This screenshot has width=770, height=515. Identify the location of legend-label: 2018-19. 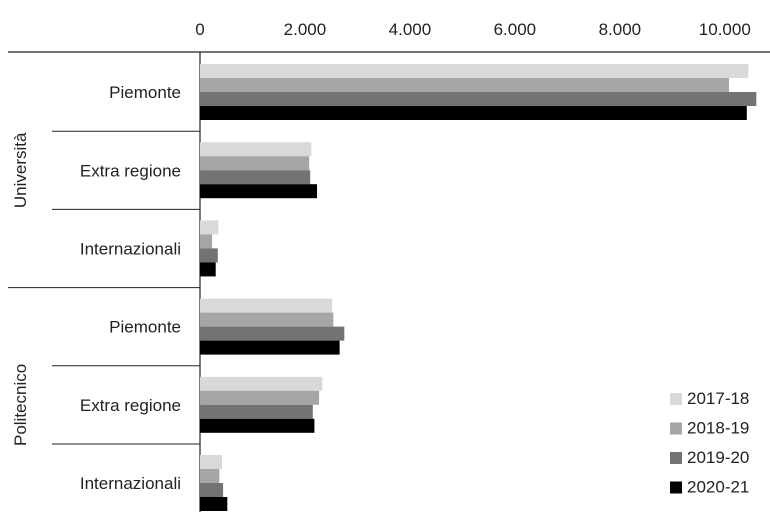
(718, 428).